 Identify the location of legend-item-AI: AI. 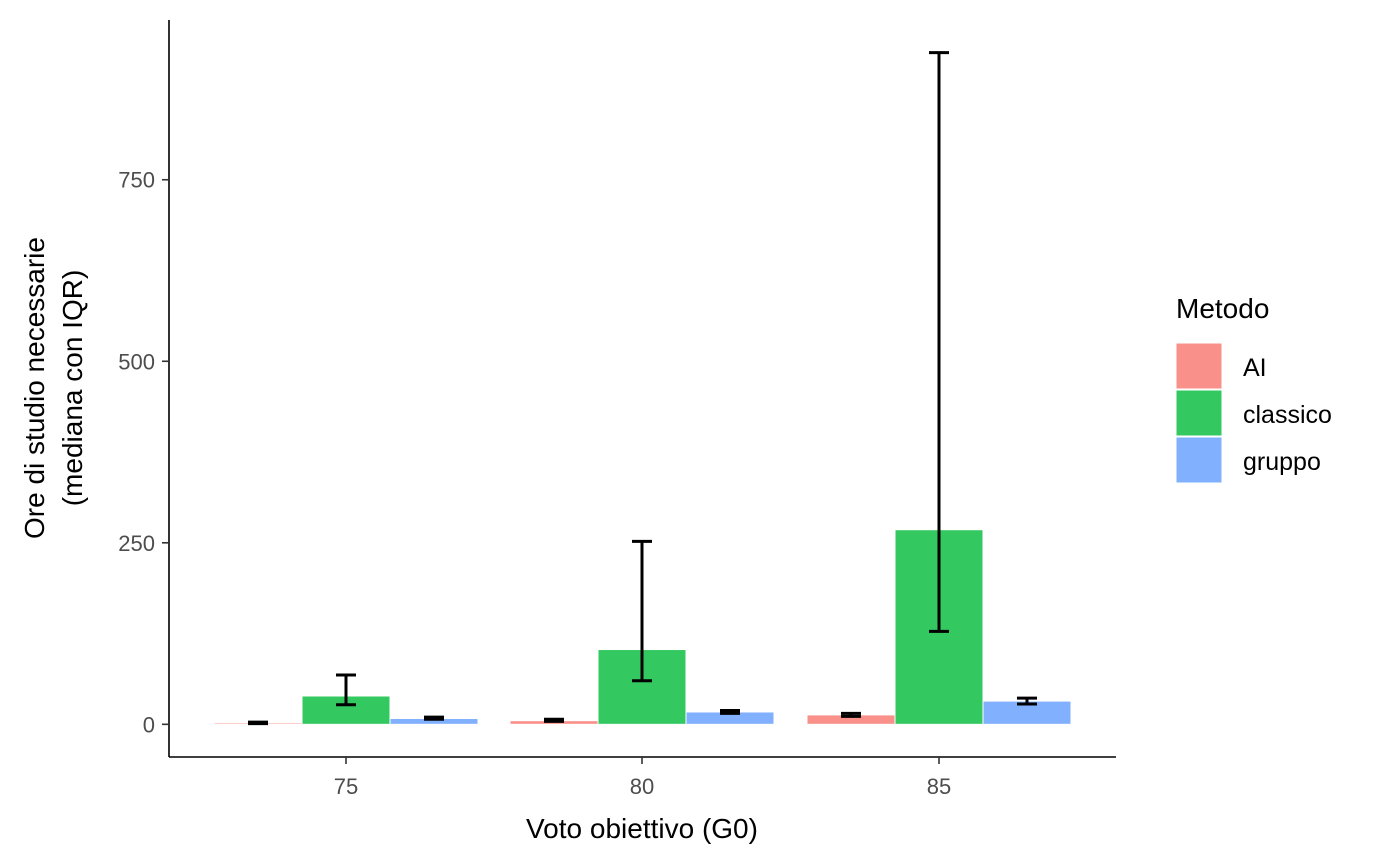
(1221, 366).